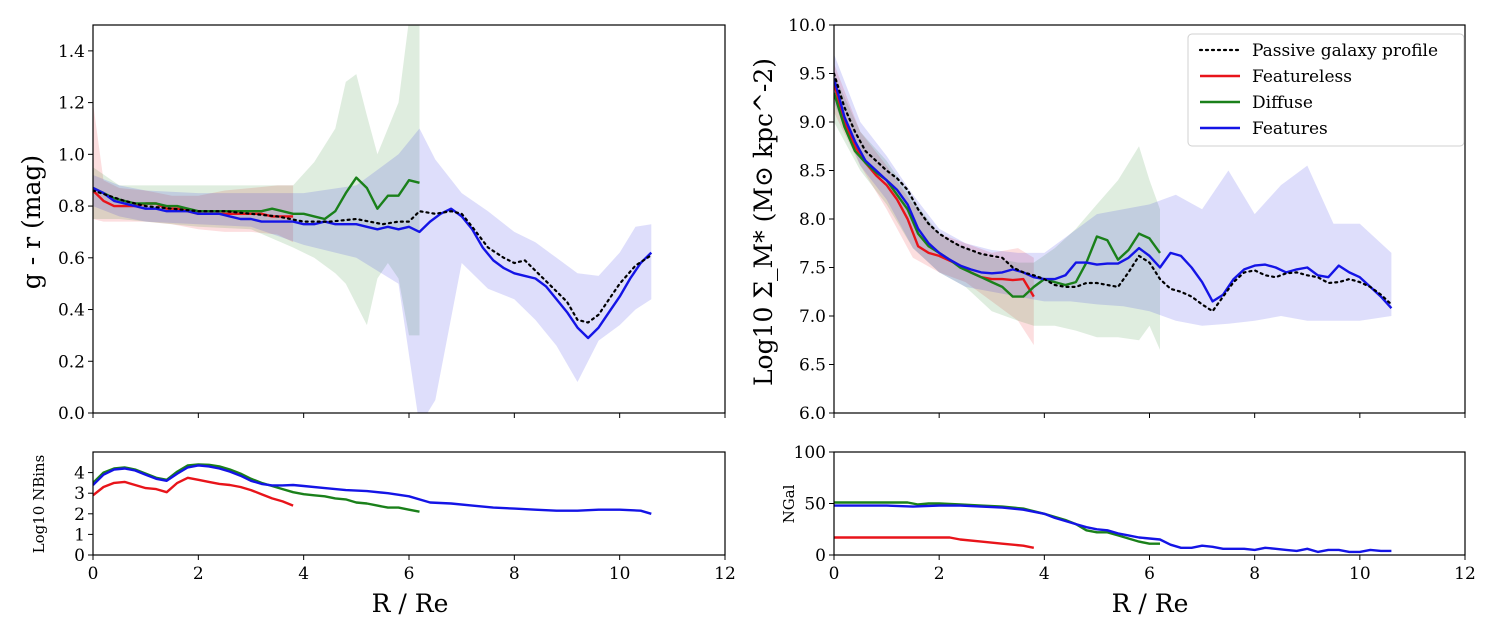  What do you see at coordinates (812, 123) in the screenshot?
I see `density-ytick-label: 9.0` at bounding box center [812, 123].